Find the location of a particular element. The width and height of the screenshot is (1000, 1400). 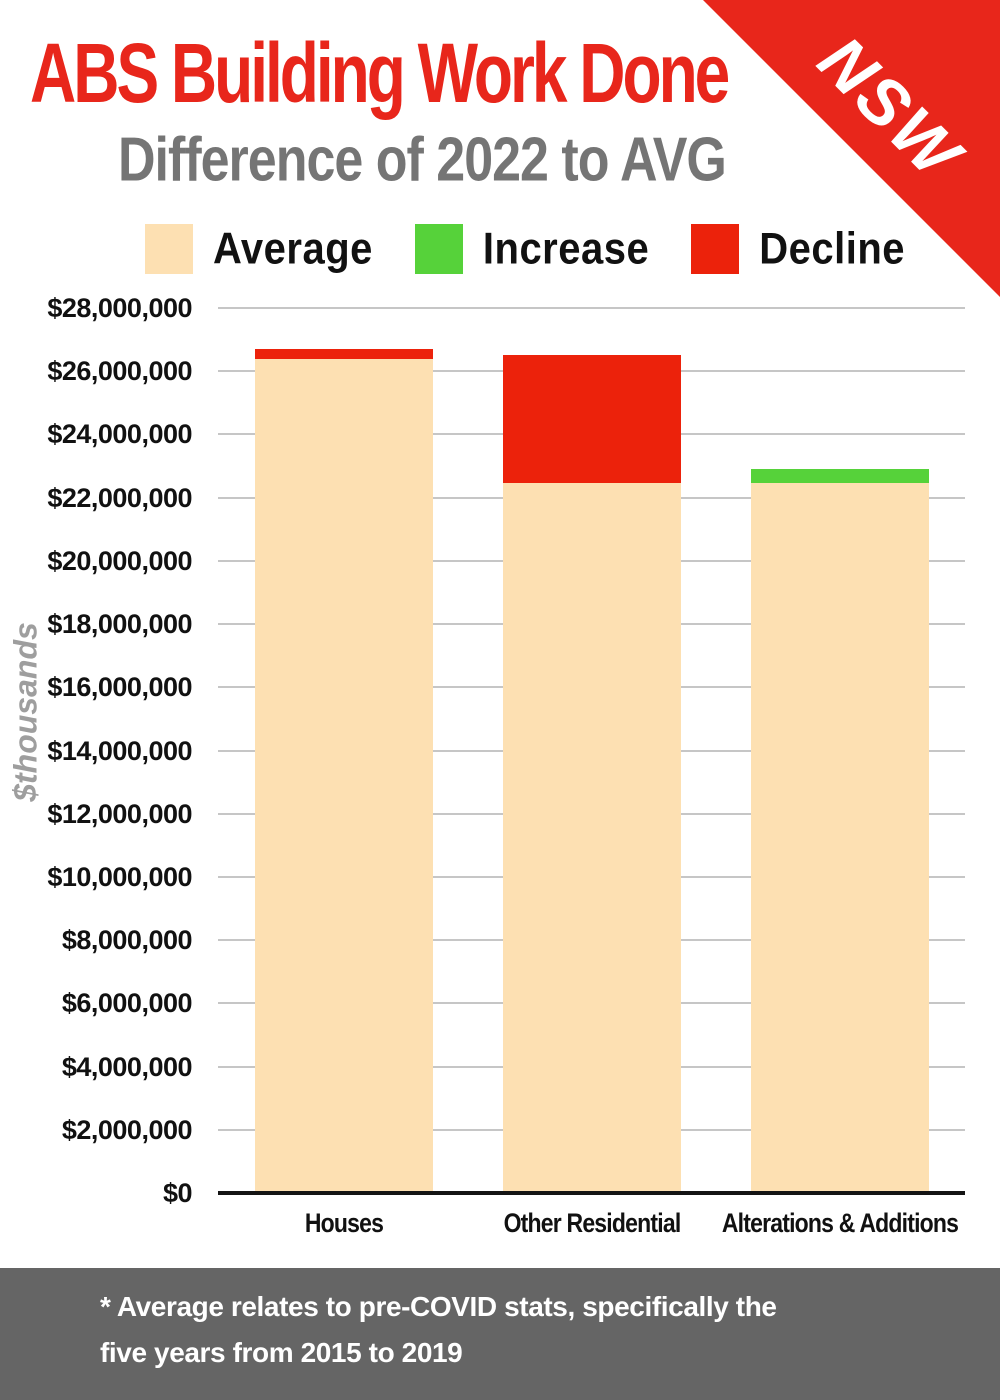

legend-swatch-decline is located at coordinates (715, 249).